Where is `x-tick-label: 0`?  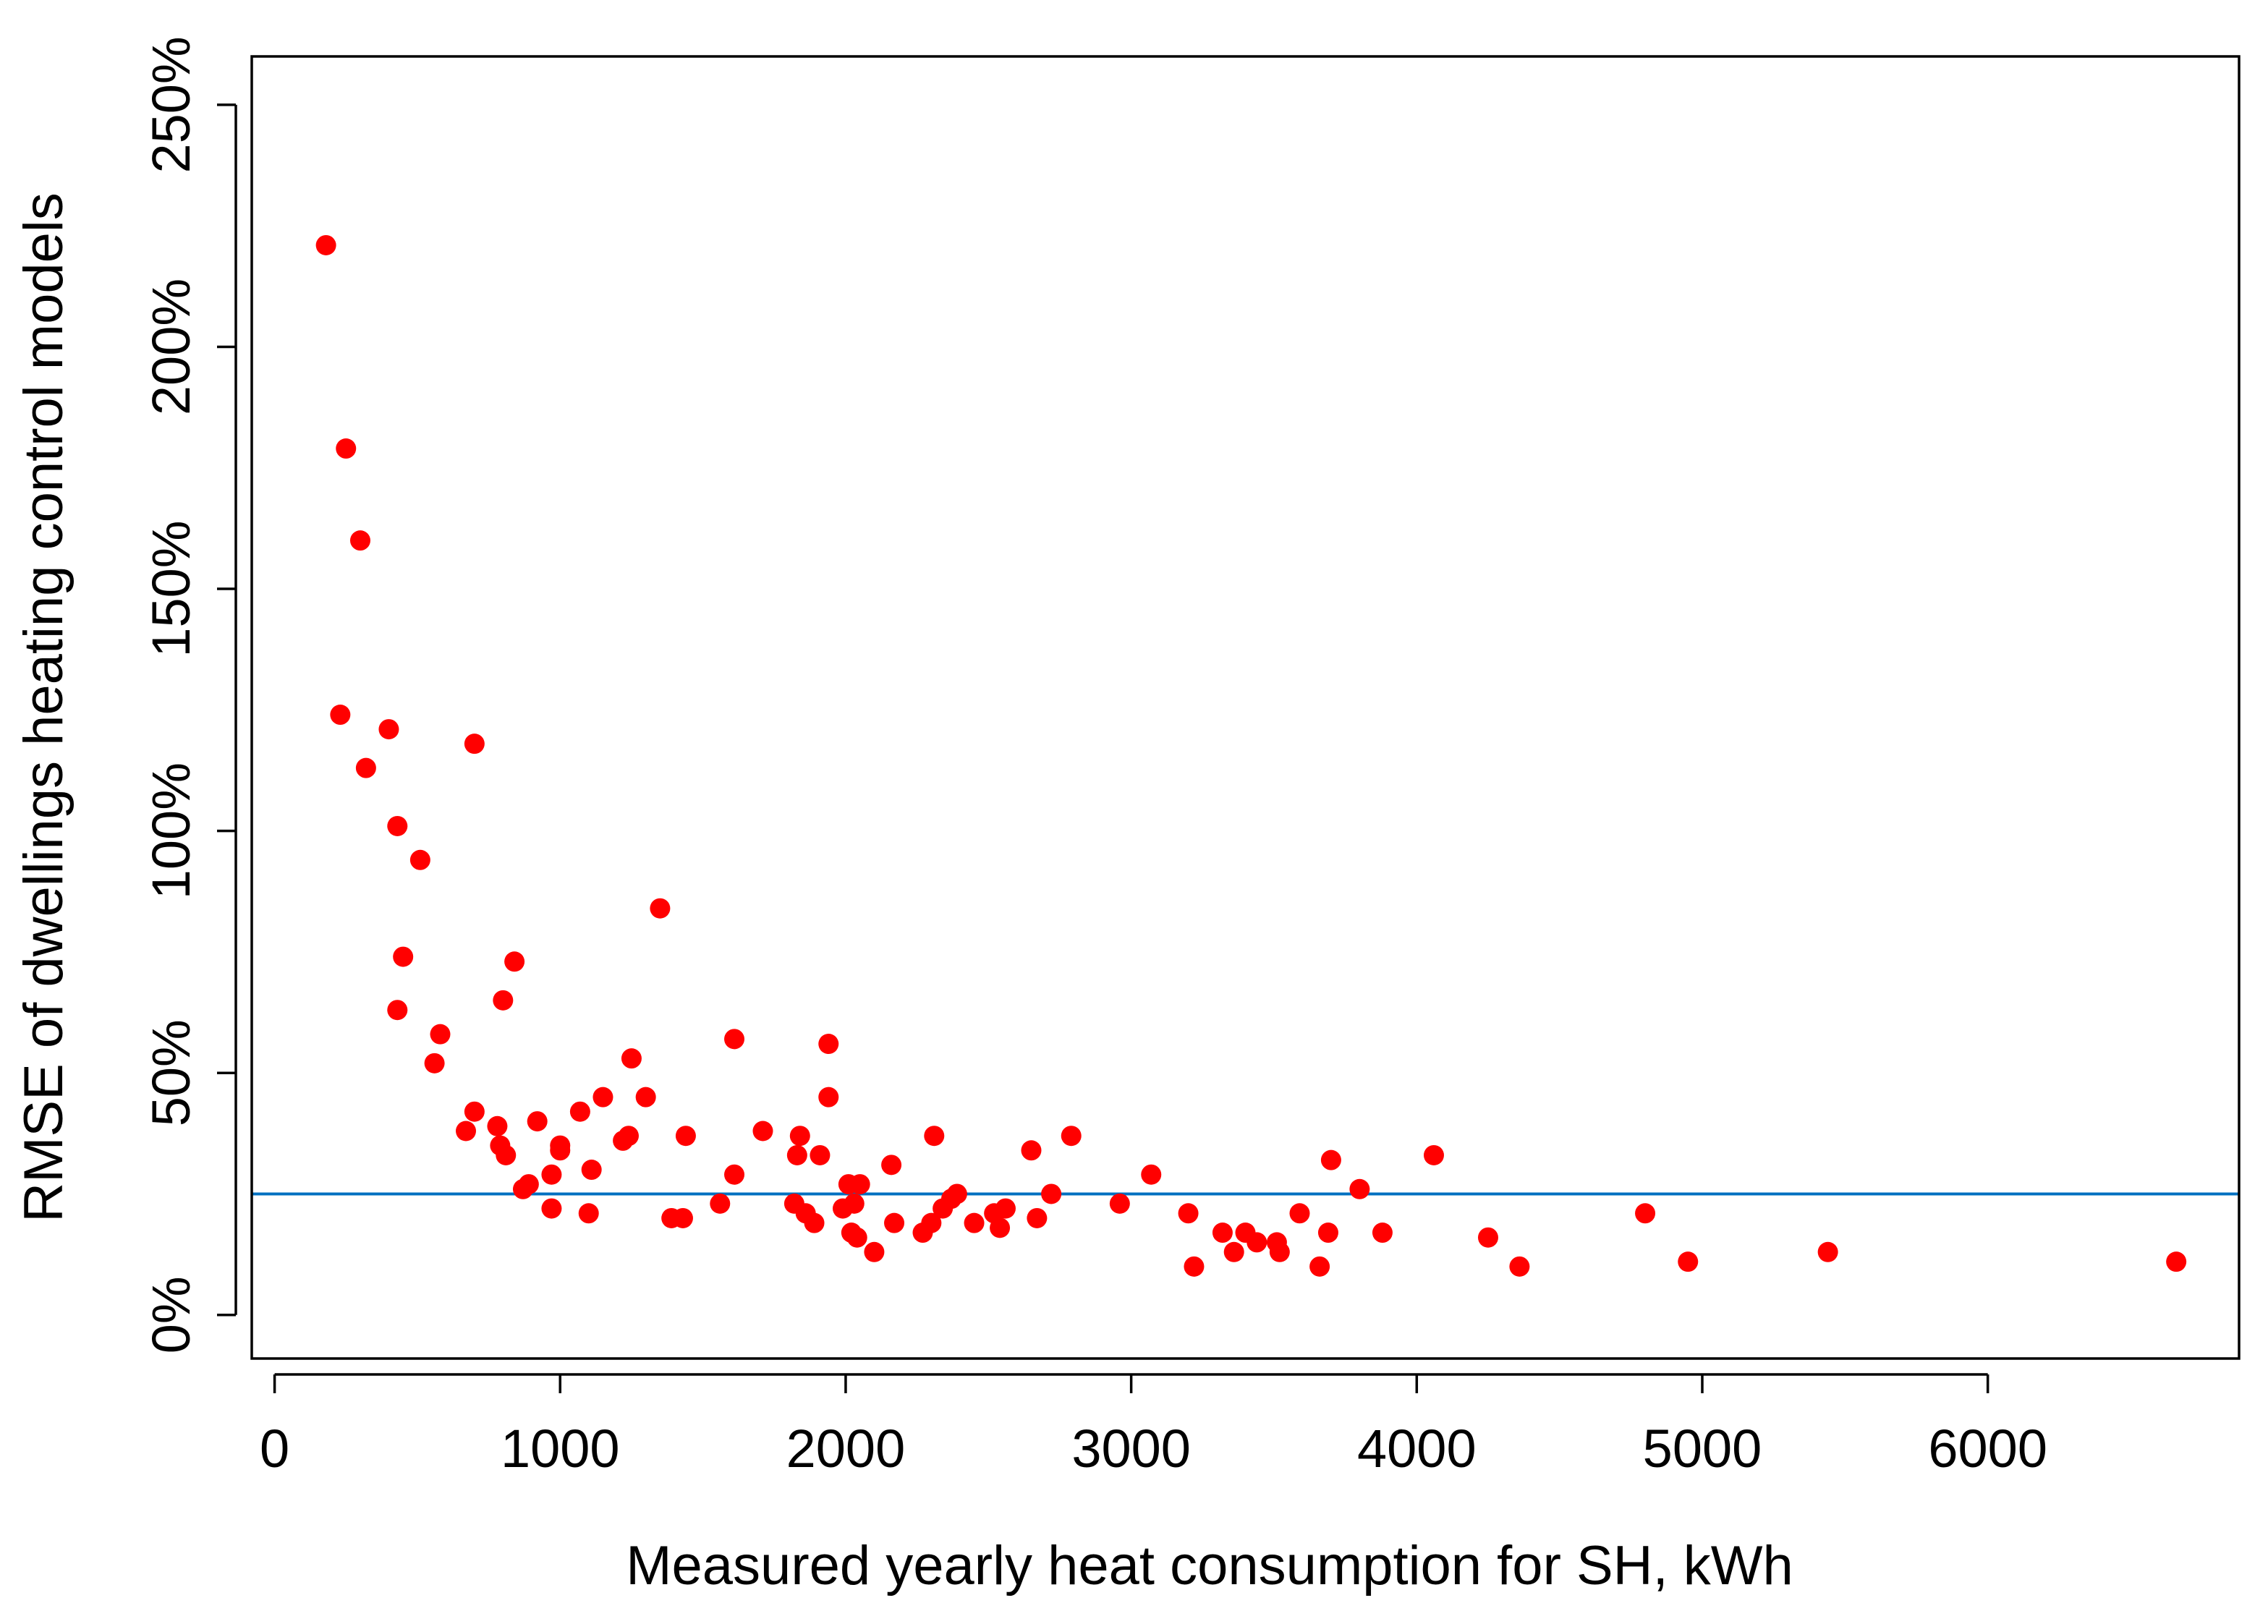 x-tick-label: 0 is located at coordinates (274, 1449).